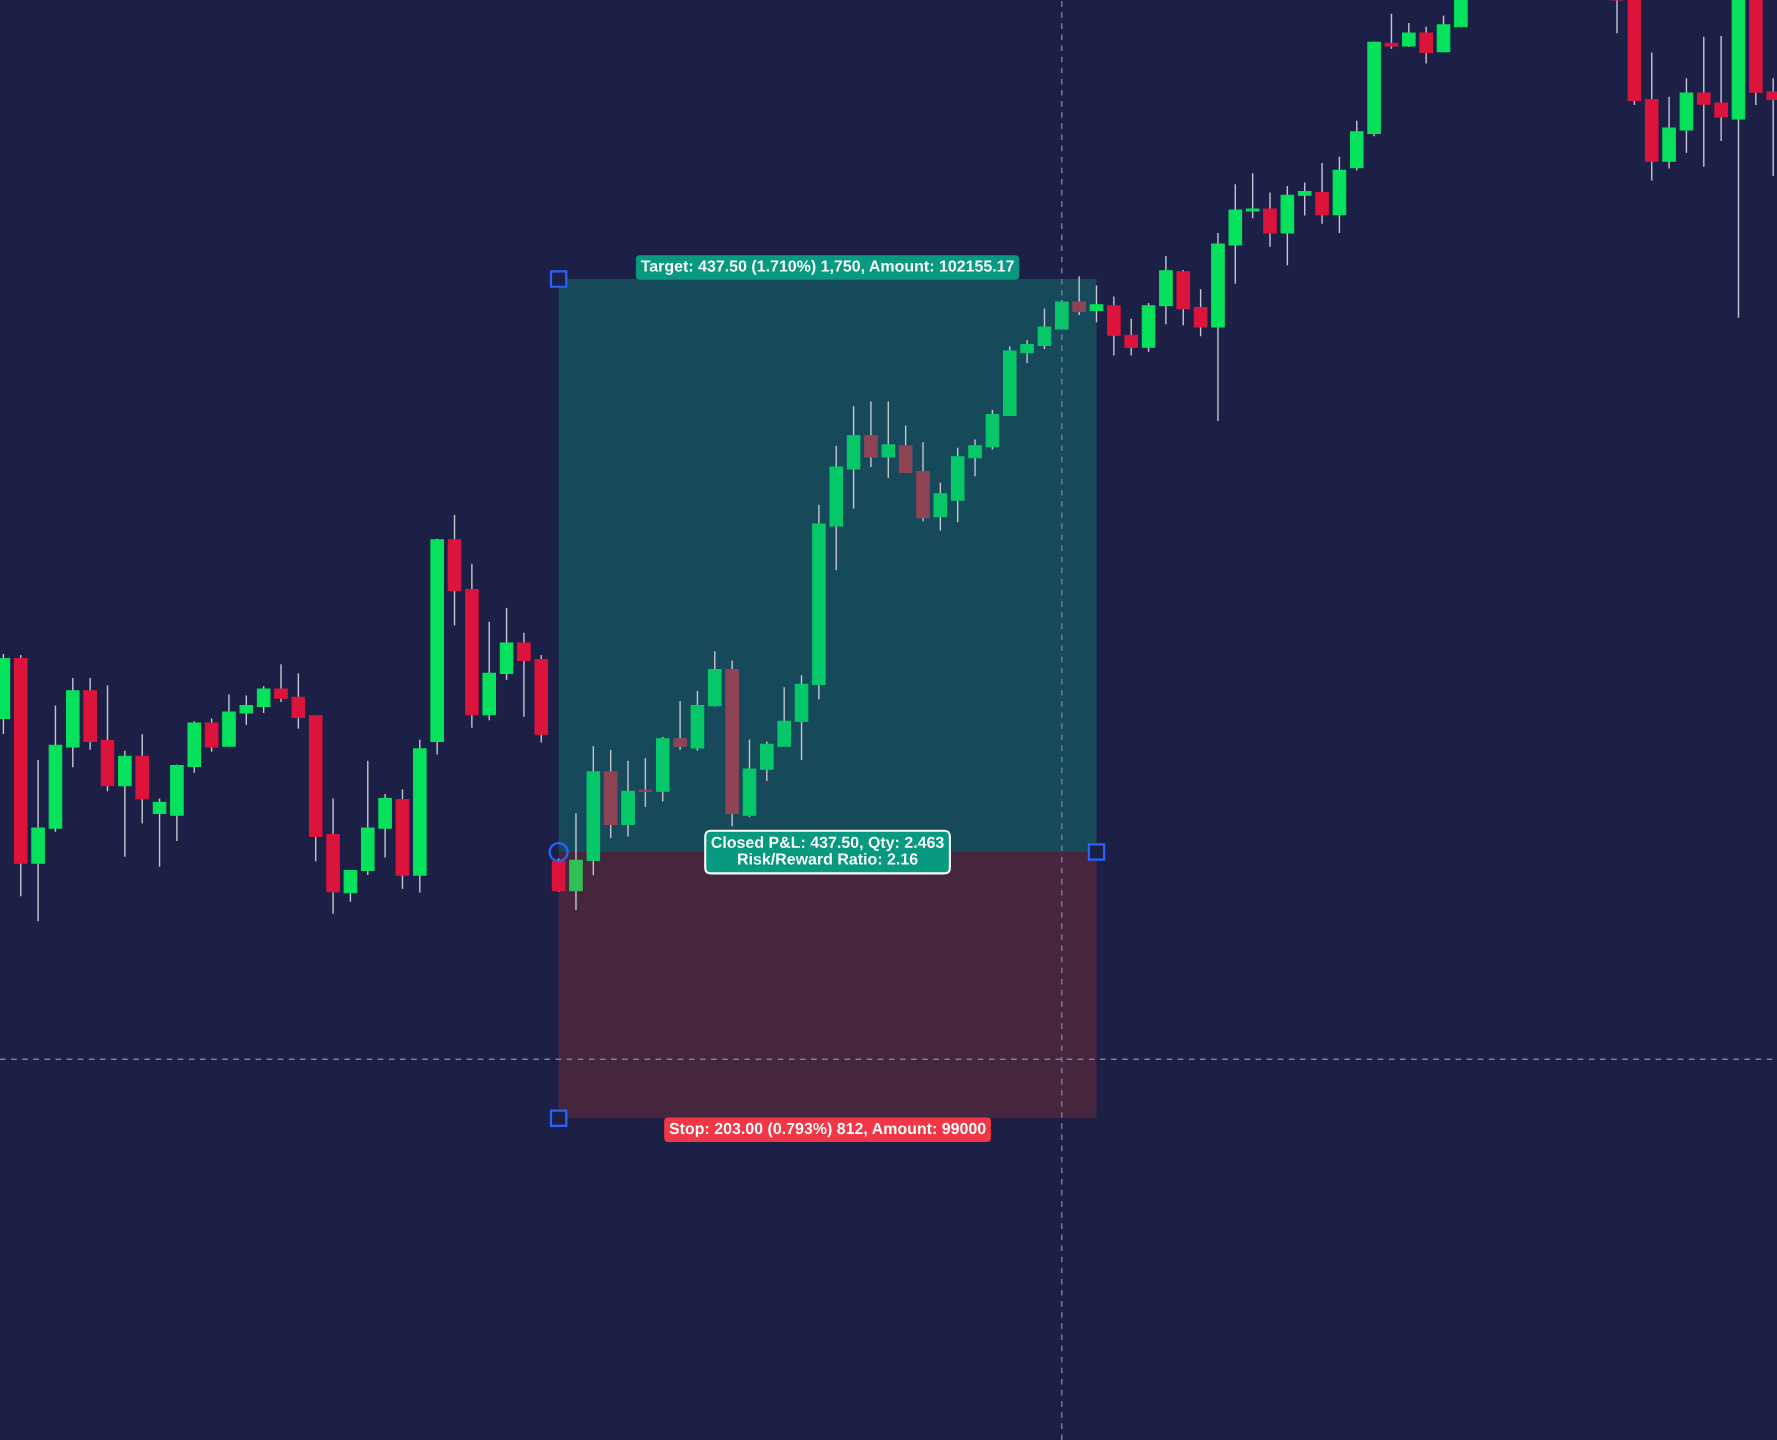 The height and width of the screenshot is (1440, 1777). What do you see at coordinates (827, 1130) in the screenshot?
I see `band-label: Stop: 203.00 (0.793%) 812, Amount: 99000` at bounding box center [827, 1130].